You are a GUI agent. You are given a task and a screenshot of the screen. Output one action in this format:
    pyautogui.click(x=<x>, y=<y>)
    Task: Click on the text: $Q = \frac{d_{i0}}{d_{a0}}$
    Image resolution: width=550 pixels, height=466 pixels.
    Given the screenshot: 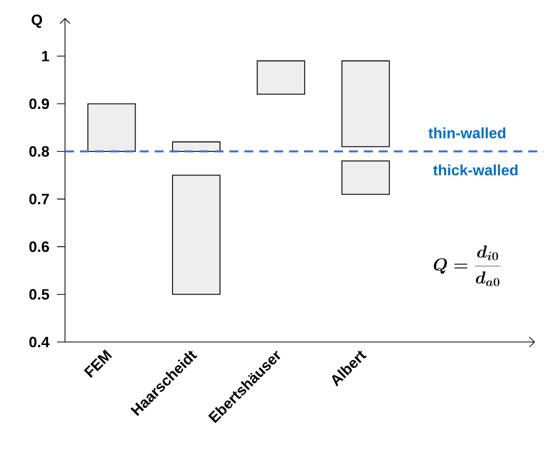 What is the action you would take?
    pyautogui.click(x=467, y=266)
    